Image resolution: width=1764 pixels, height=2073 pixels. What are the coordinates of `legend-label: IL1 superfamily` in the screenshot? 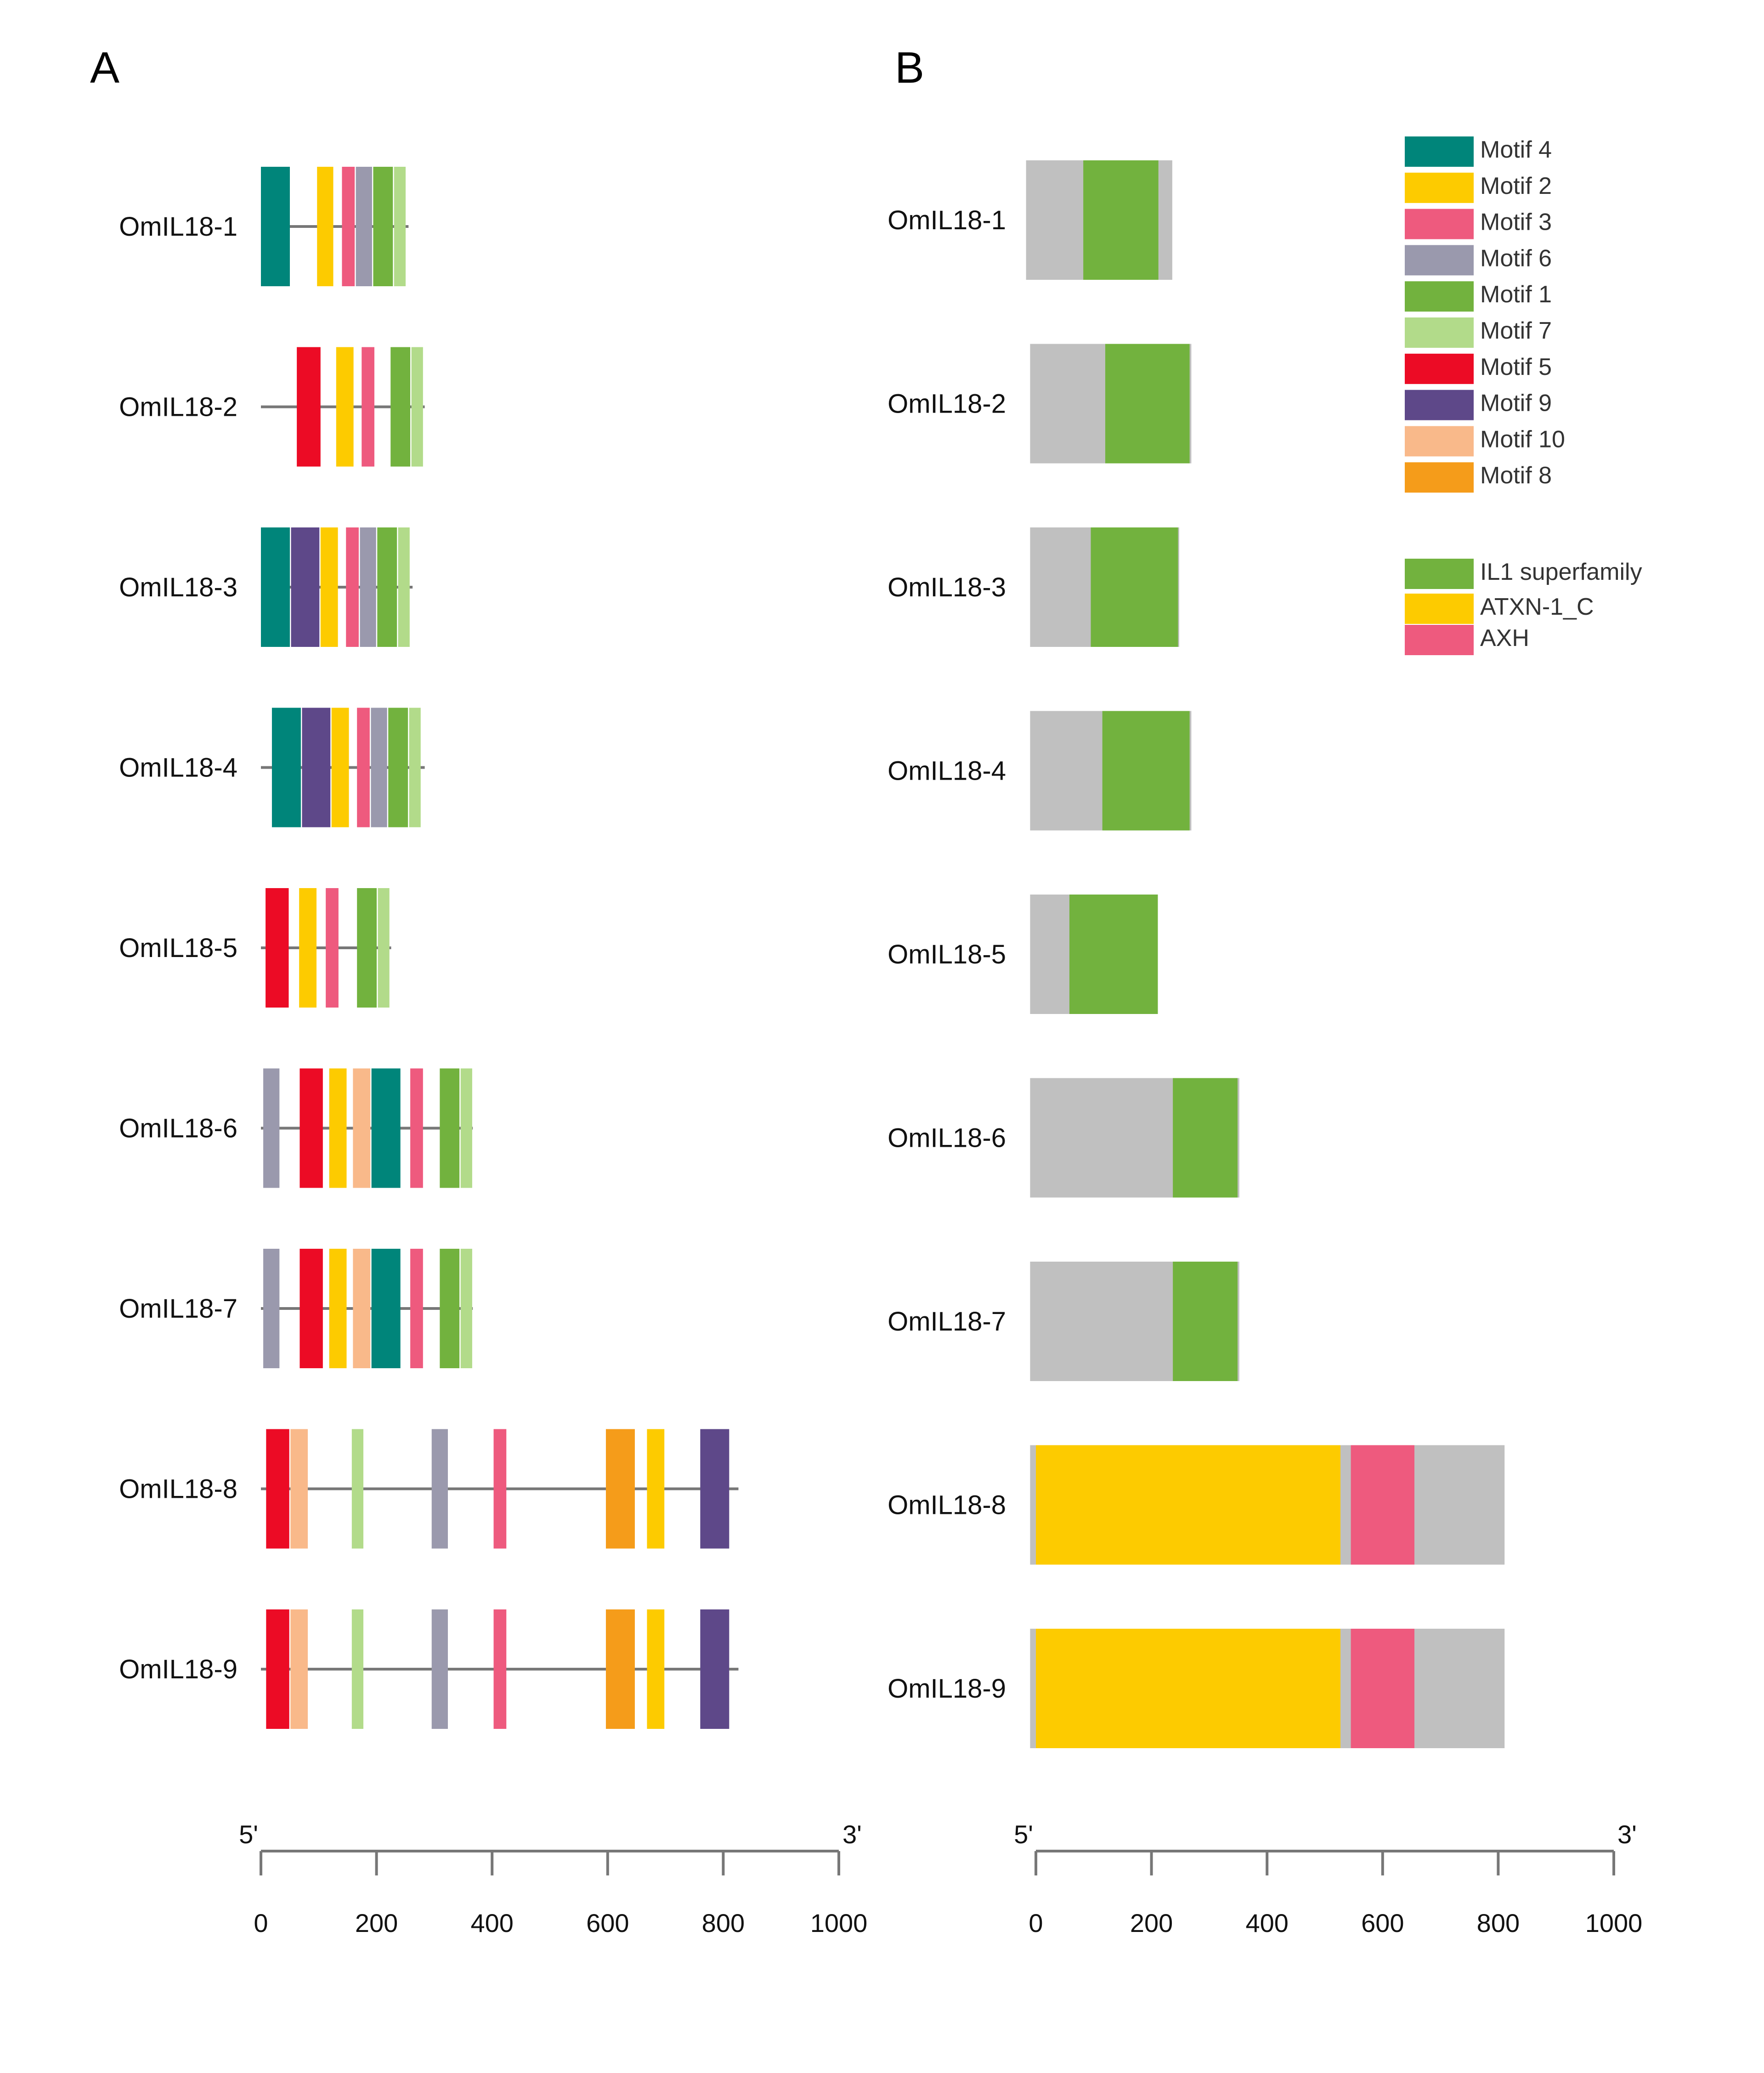 It's located at (1561, 572).